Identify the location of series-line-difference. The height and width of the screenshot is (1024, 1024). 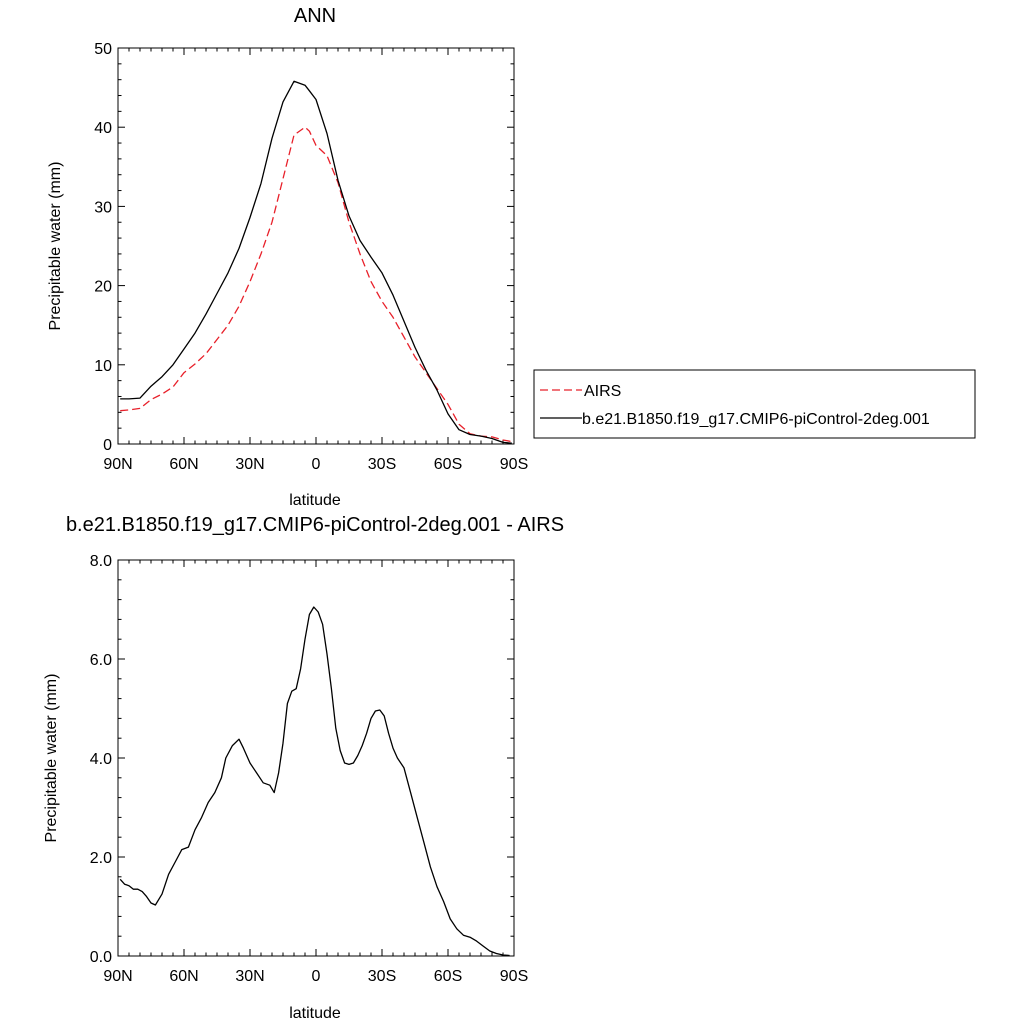
(314, 781).